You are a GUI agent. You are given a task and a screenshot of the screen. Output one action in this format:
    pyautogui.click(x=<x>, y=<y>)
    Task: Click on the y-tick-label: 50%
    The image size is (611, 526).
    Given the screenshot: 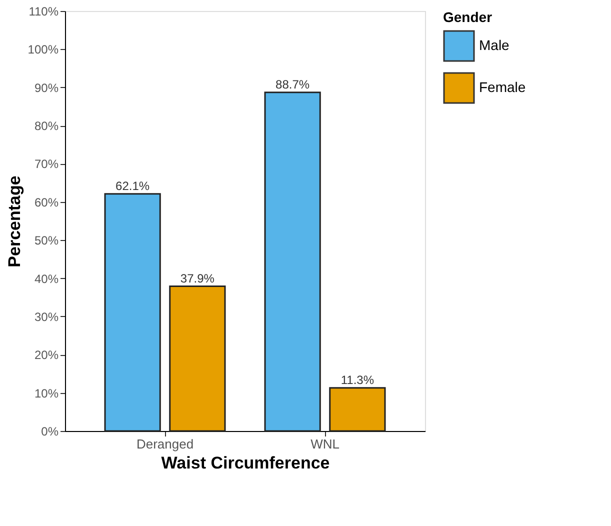 What is the action you would take?
    pyautogui.click(x=46, y=241)
    